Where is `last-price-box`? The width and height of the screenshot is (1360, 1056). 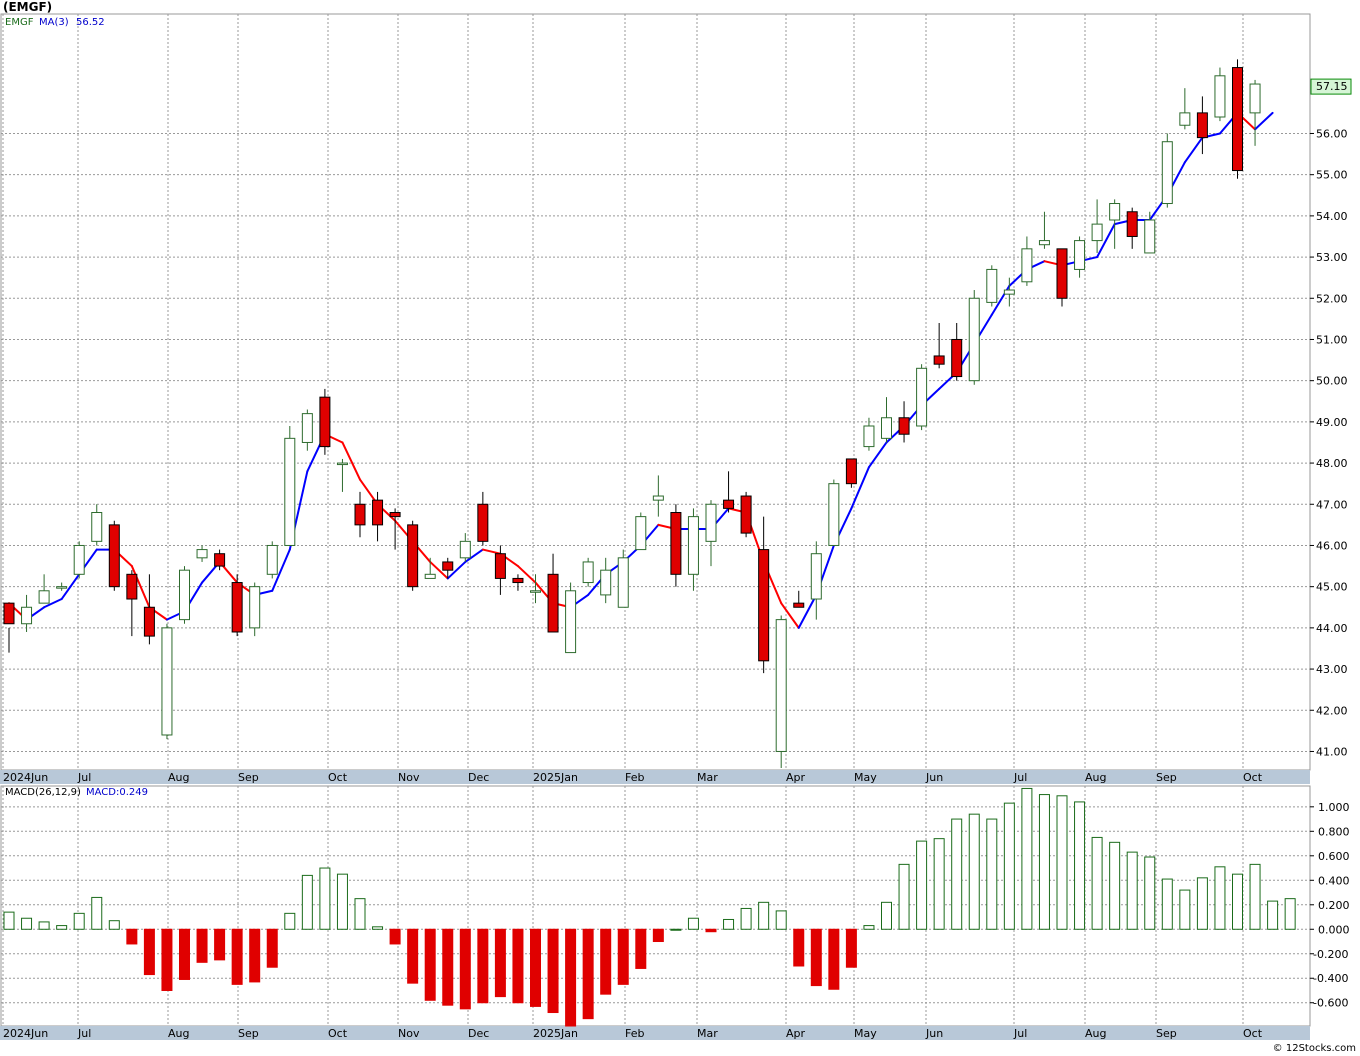 last-price-box is located at coordinates (1331, 86).